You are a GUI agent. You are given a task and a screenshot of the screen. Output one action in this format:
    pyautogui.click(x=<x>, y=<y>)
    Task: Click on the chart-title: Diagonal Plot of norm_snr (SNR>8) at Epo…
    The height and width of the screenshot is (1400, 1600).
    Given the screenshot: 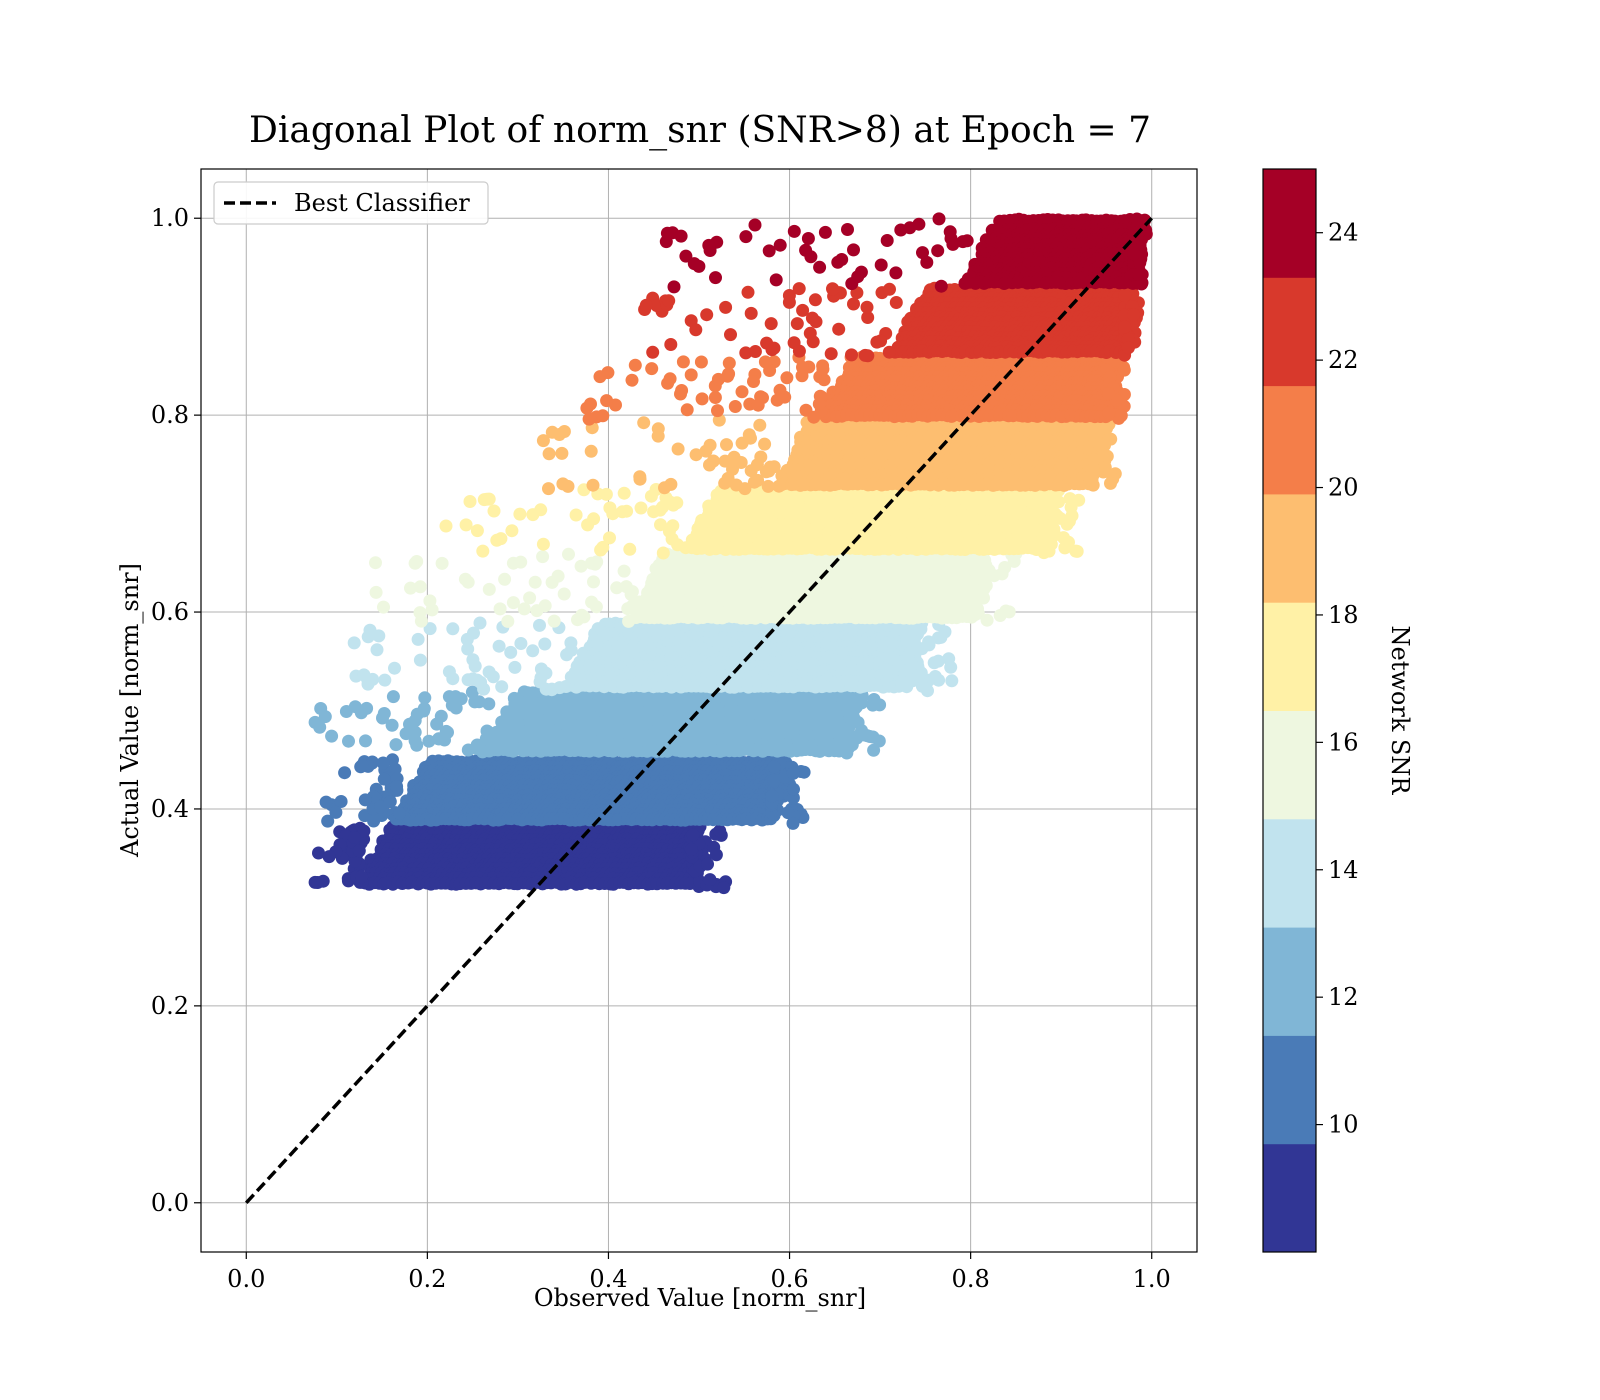 What is the action you would take?
    pyautogui.click(x=700, y=130)
    